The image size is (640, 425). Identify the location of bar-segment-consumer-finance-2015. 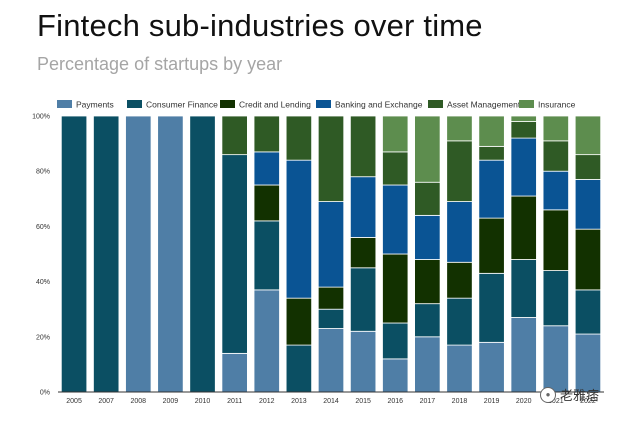
(363, 299).